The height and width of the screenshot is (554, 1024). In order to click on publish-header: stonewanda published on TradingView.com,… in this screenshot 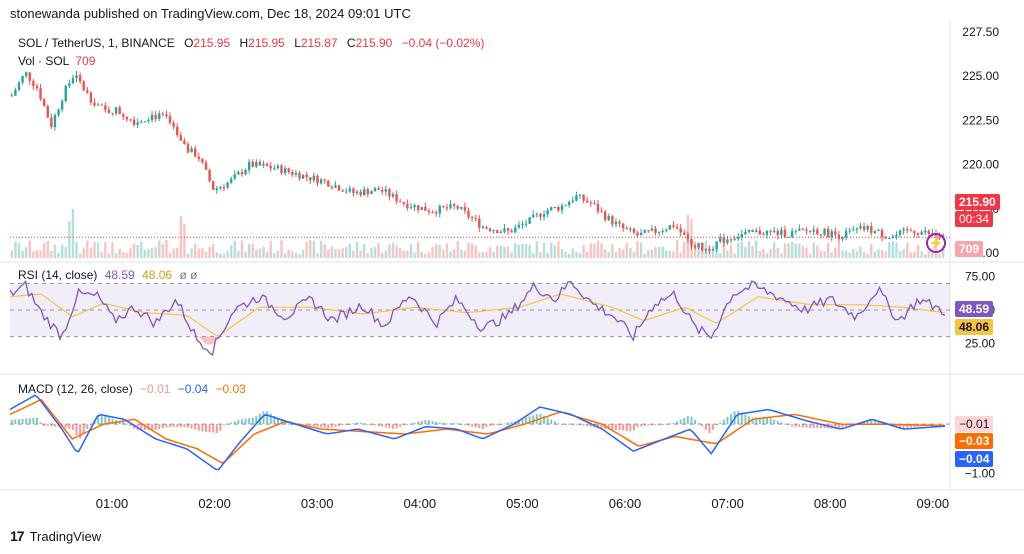, I will do `click(210, 13)`.